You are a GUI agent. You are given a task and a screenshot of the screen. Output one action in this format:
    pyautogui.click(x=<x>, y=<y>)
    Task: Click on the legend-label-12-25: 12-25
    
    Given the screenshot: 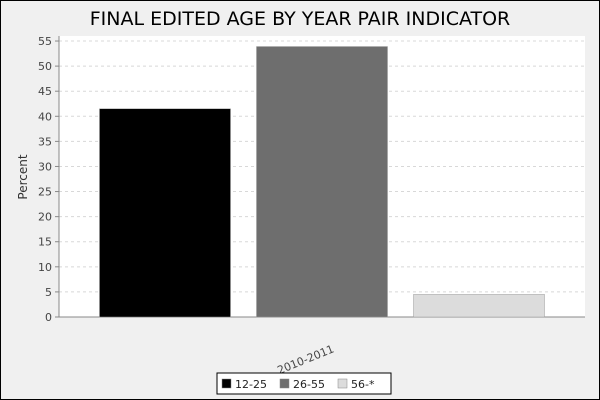 What is the action you would take?
    pyautogui.click(x=251, y=384)
    